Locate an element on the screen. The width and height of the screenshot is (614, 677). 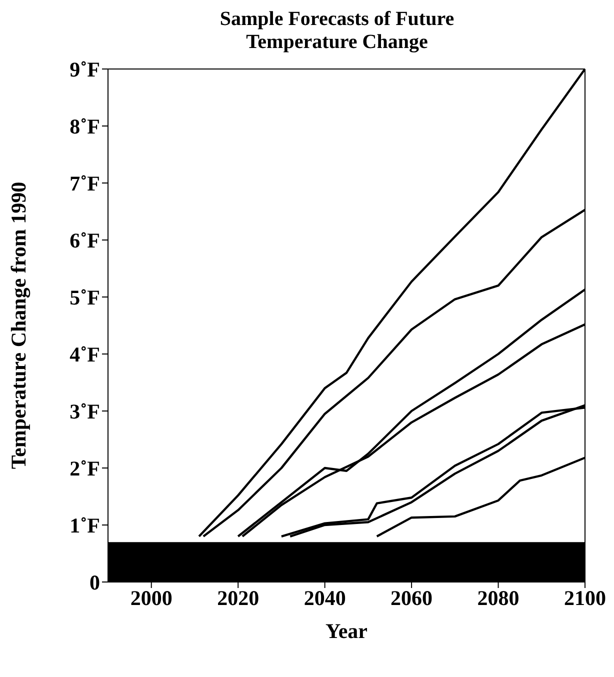
y-axis-title: Temperature Change from 1990 is located at coordinates (18, 326).